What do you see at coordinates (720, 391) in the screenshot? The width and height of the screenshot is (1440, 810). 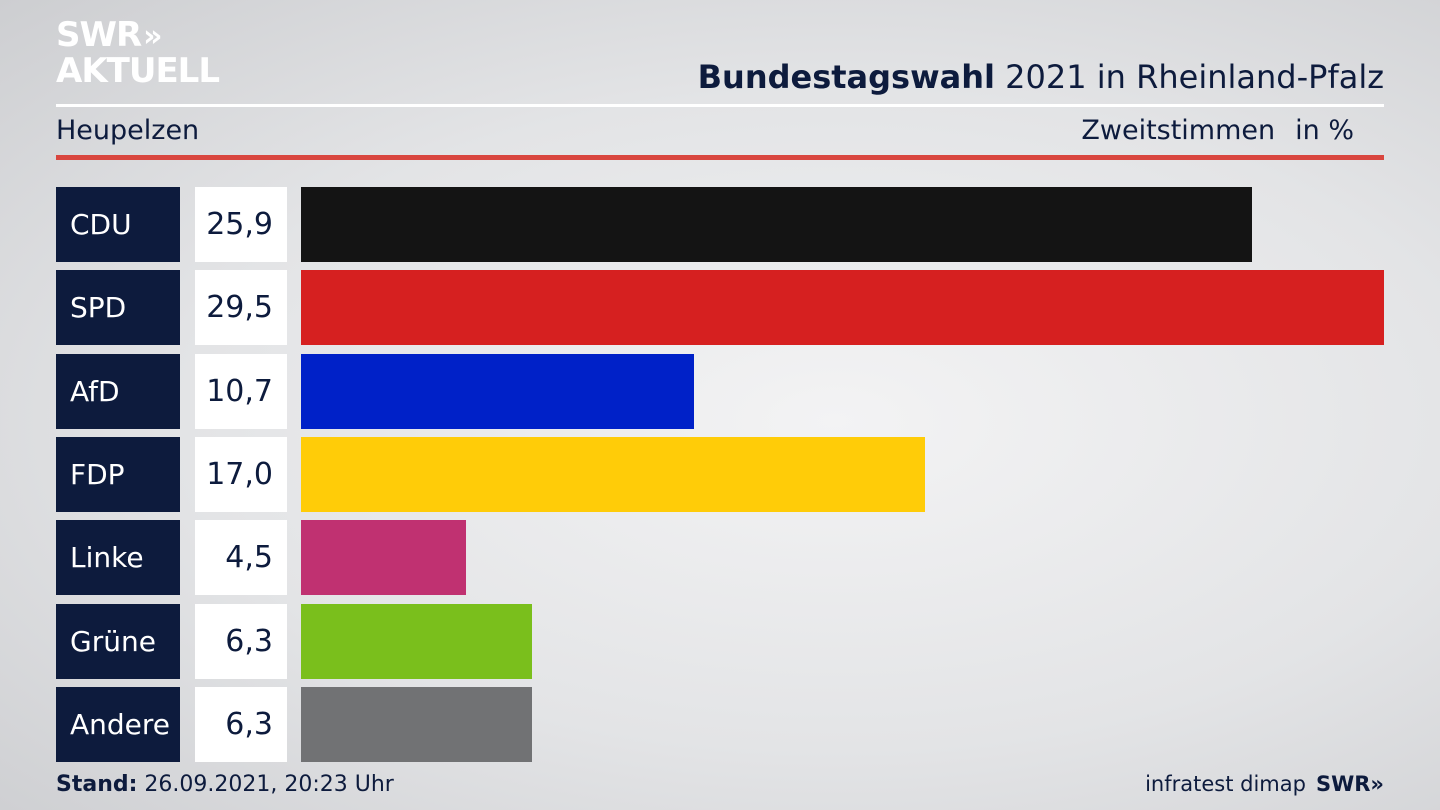 I see `bar-row: AfD 10,7` at bounding box center [720, 391].